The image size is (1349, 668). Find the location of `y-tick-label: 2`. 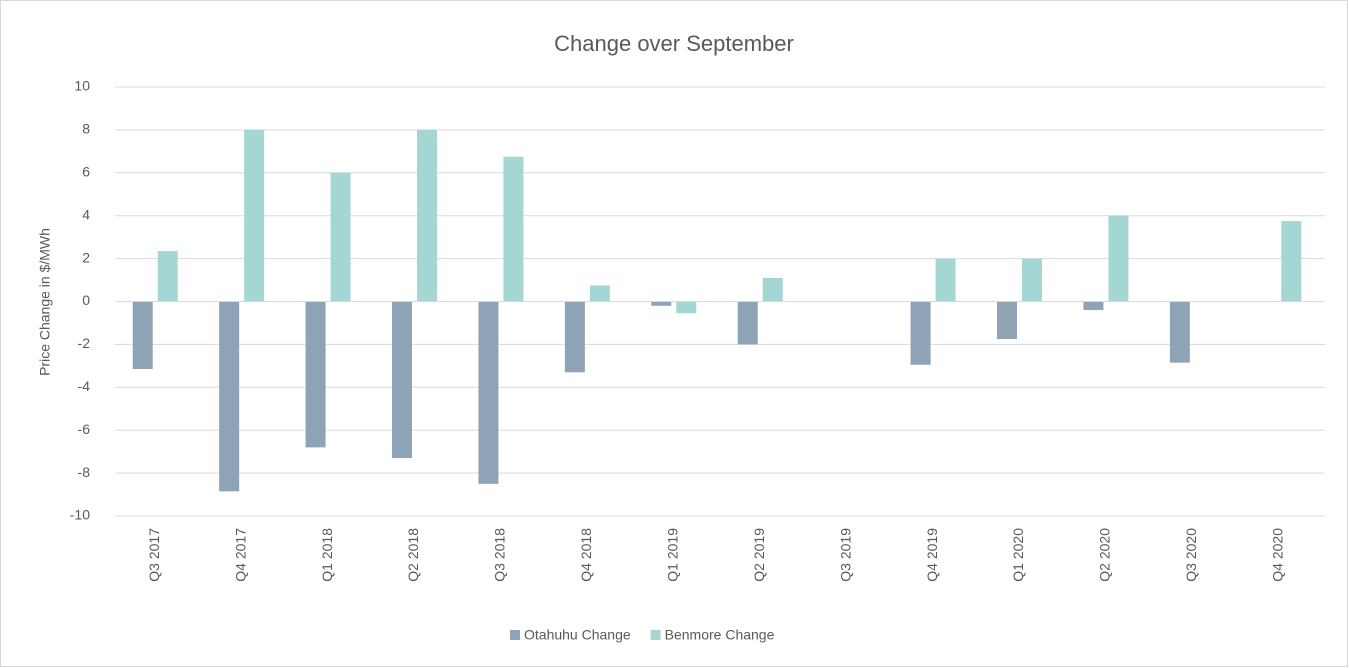

y-tick-label: 2 is located at coordinates (86, 257).